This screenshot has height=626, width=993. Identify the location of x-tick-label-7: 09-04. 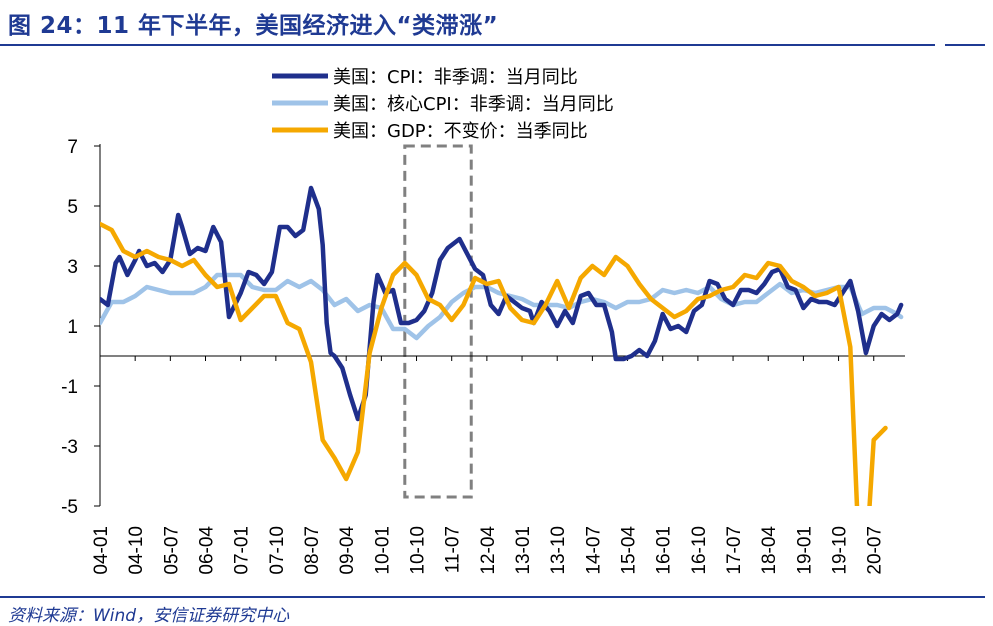
(347, 550).